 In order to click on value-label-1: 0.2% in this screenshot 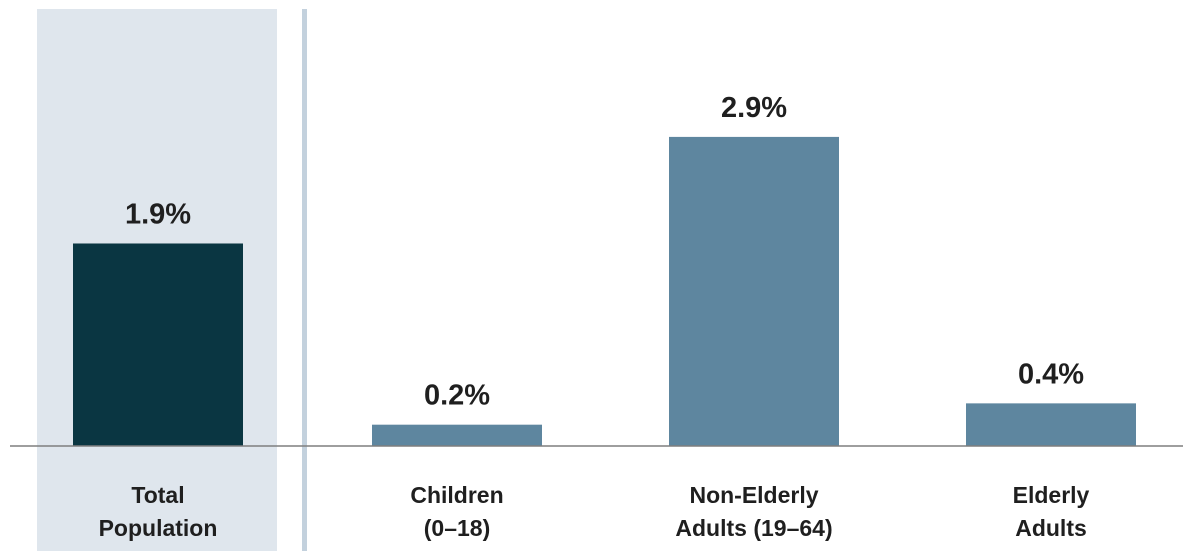, I will do `click(457, 396)`.